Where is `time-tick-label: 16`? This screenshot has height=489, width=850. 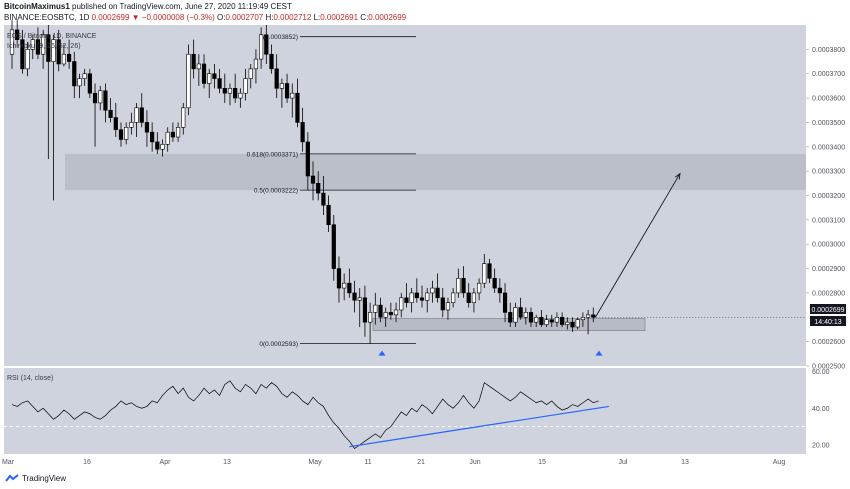
time-tick-label: 16 is located at coordinates (87, 462).